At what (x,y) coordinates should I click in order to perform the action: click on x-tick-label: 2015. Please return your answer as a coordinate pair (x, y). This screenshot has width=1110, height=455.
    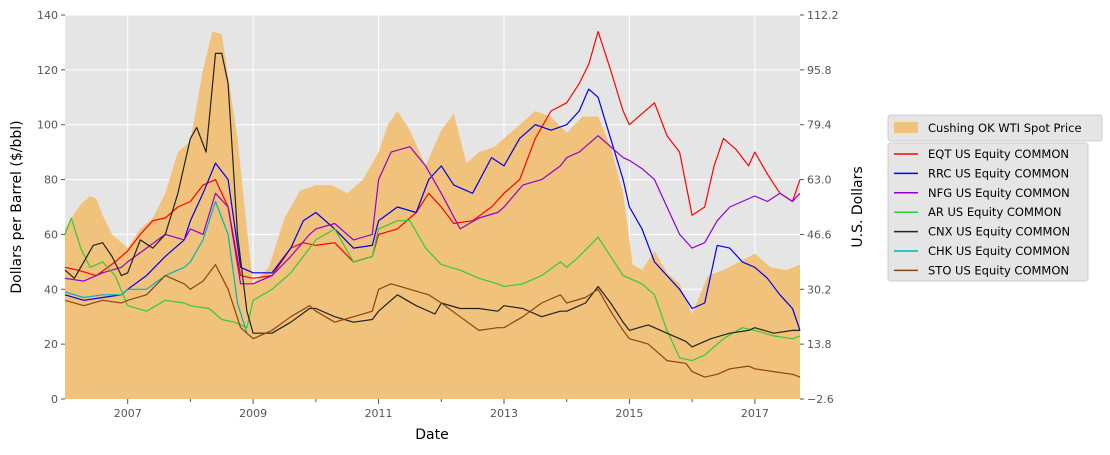
    Looking at the image, I should click on (629, 413).